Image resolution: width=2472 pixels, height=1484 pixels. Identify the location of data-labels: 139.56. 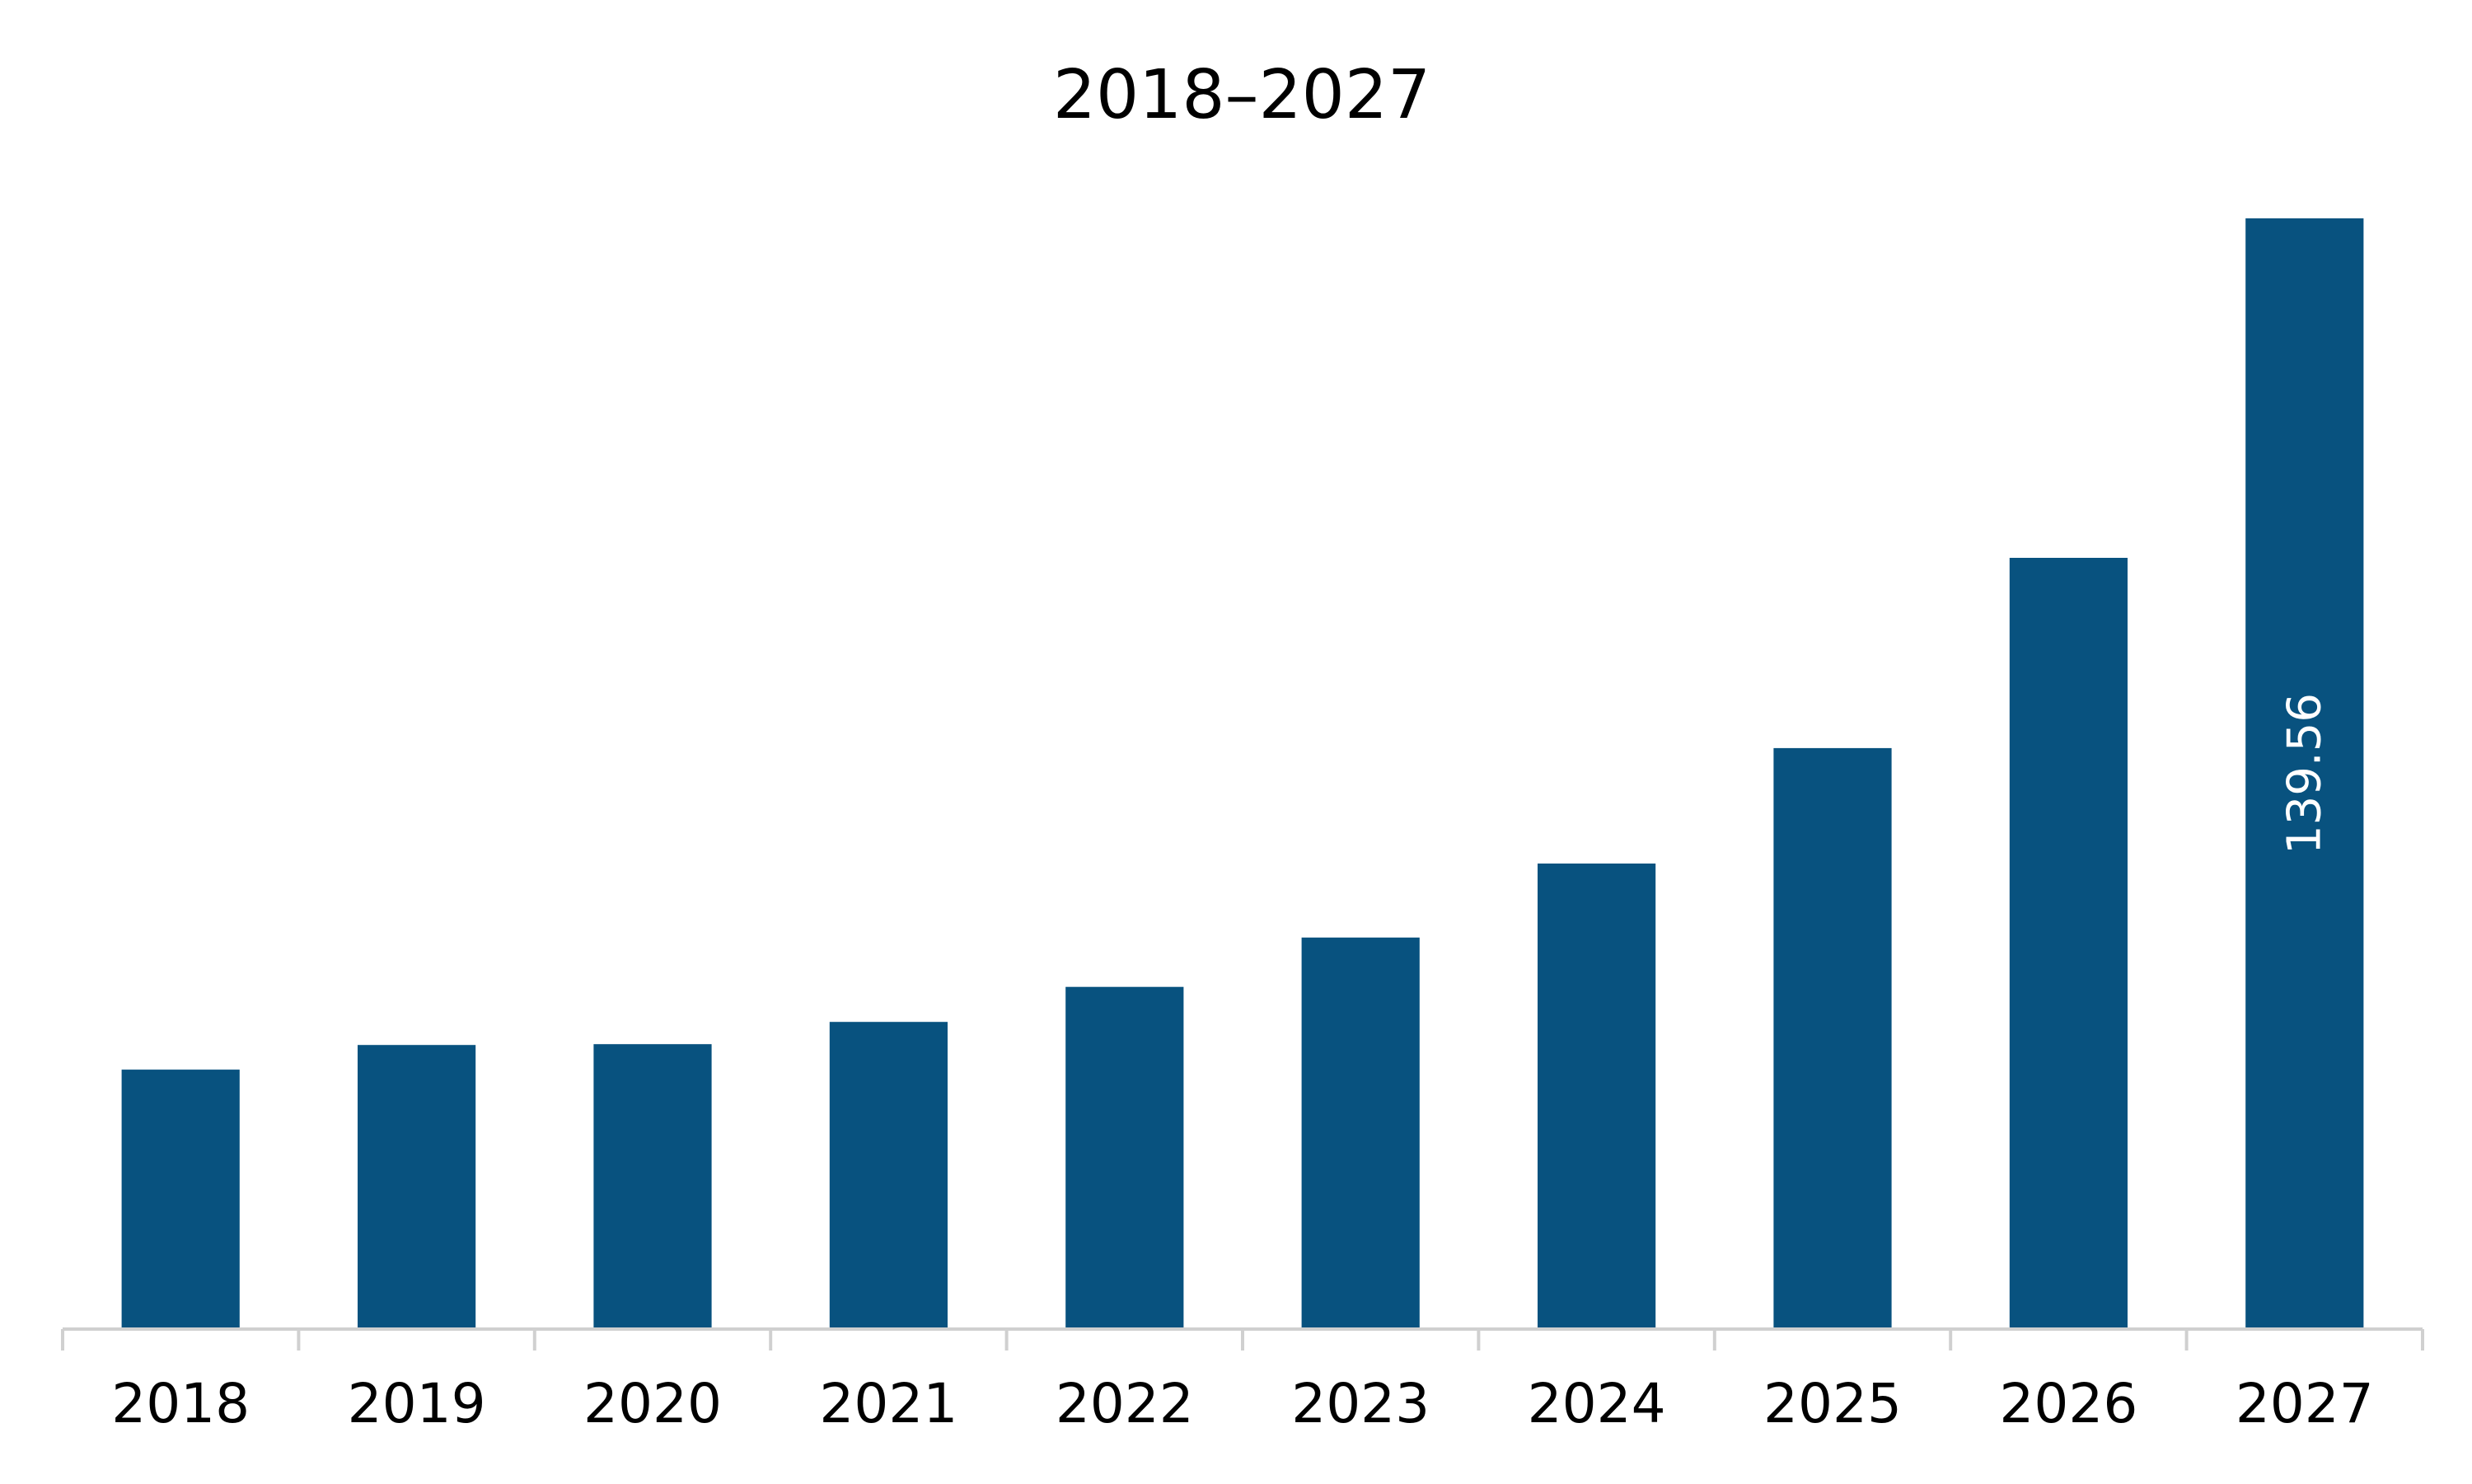
(2304, 774).